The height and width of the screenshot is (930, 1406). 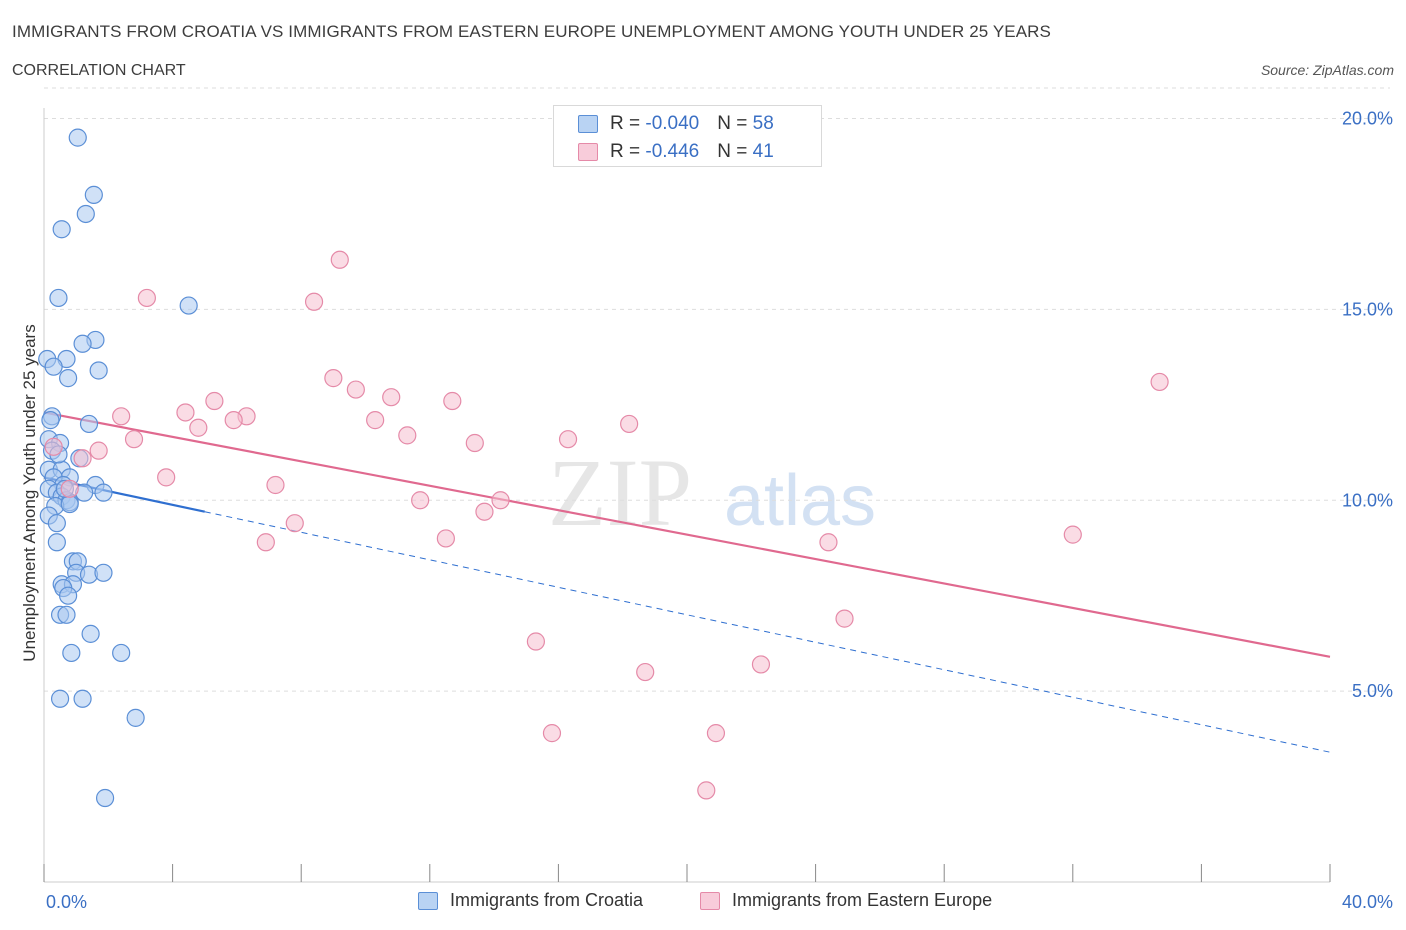 I want to click on y-tick-label: 15.0%, so click(x=1367, y=309).